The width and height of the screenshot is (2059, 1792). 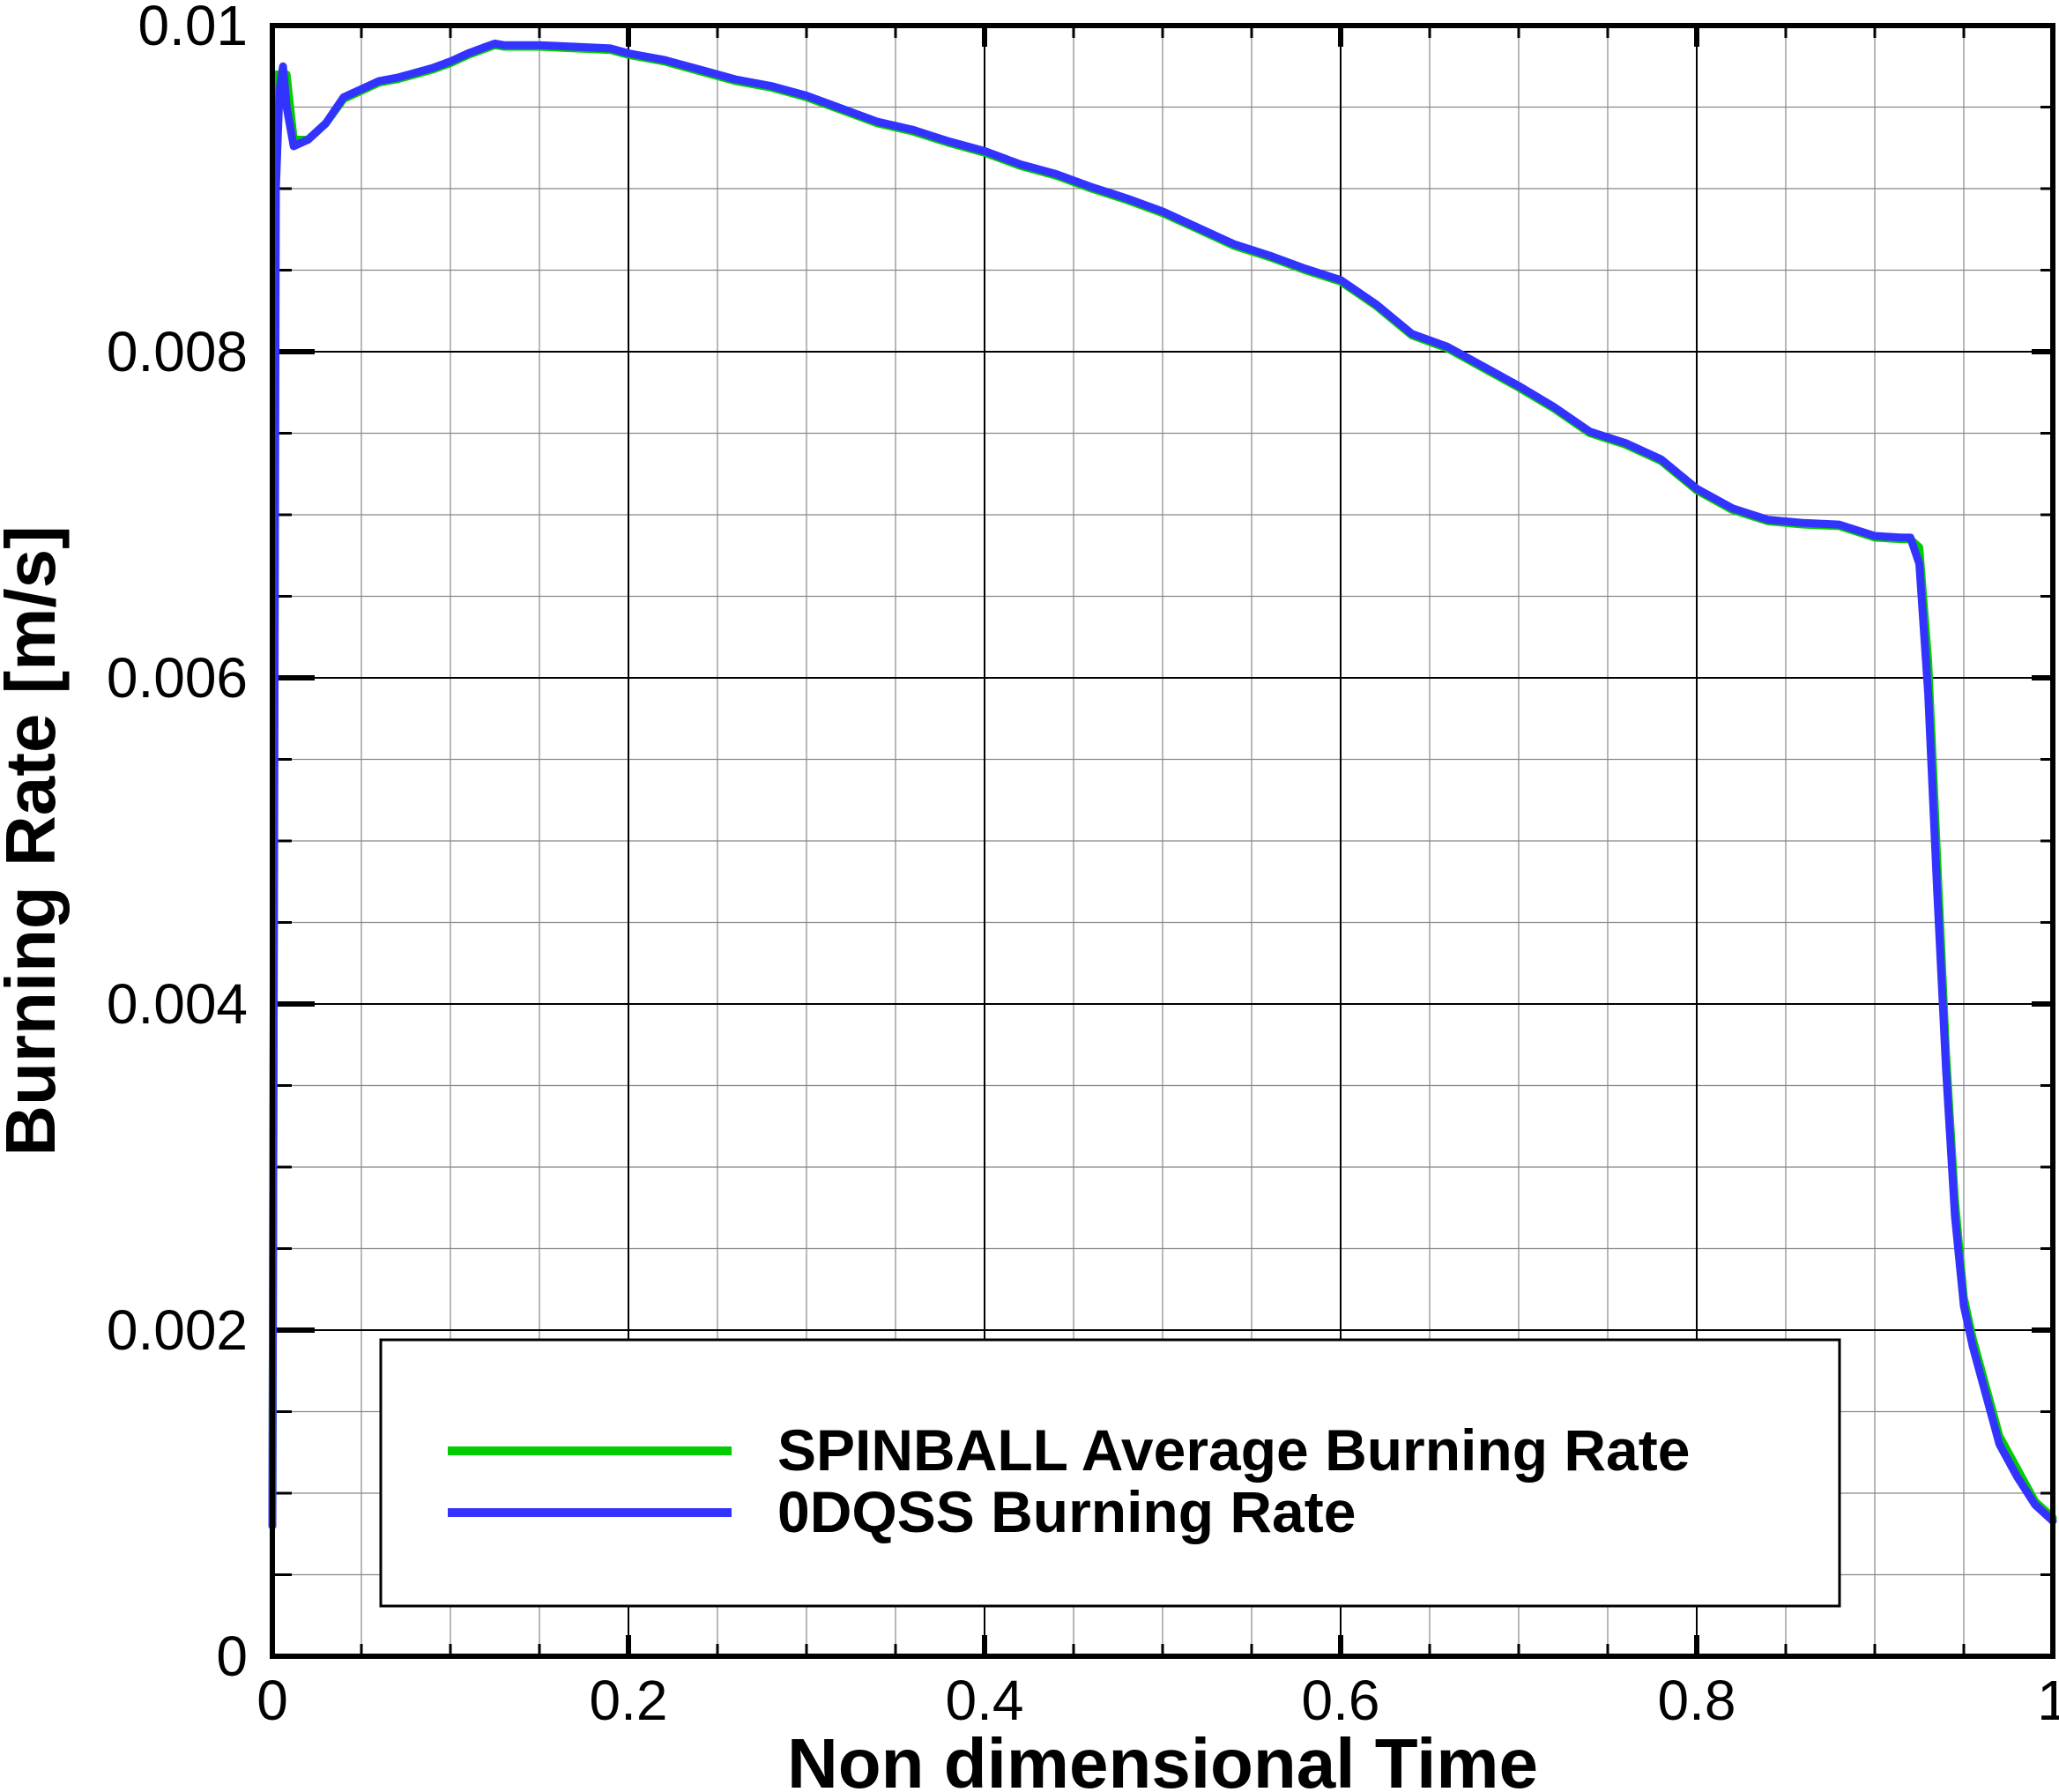 What do you see at coordinates (177, 678) in the screenshot?
I see `y-tick-label: 0.006` at bounding box center [177, 678].